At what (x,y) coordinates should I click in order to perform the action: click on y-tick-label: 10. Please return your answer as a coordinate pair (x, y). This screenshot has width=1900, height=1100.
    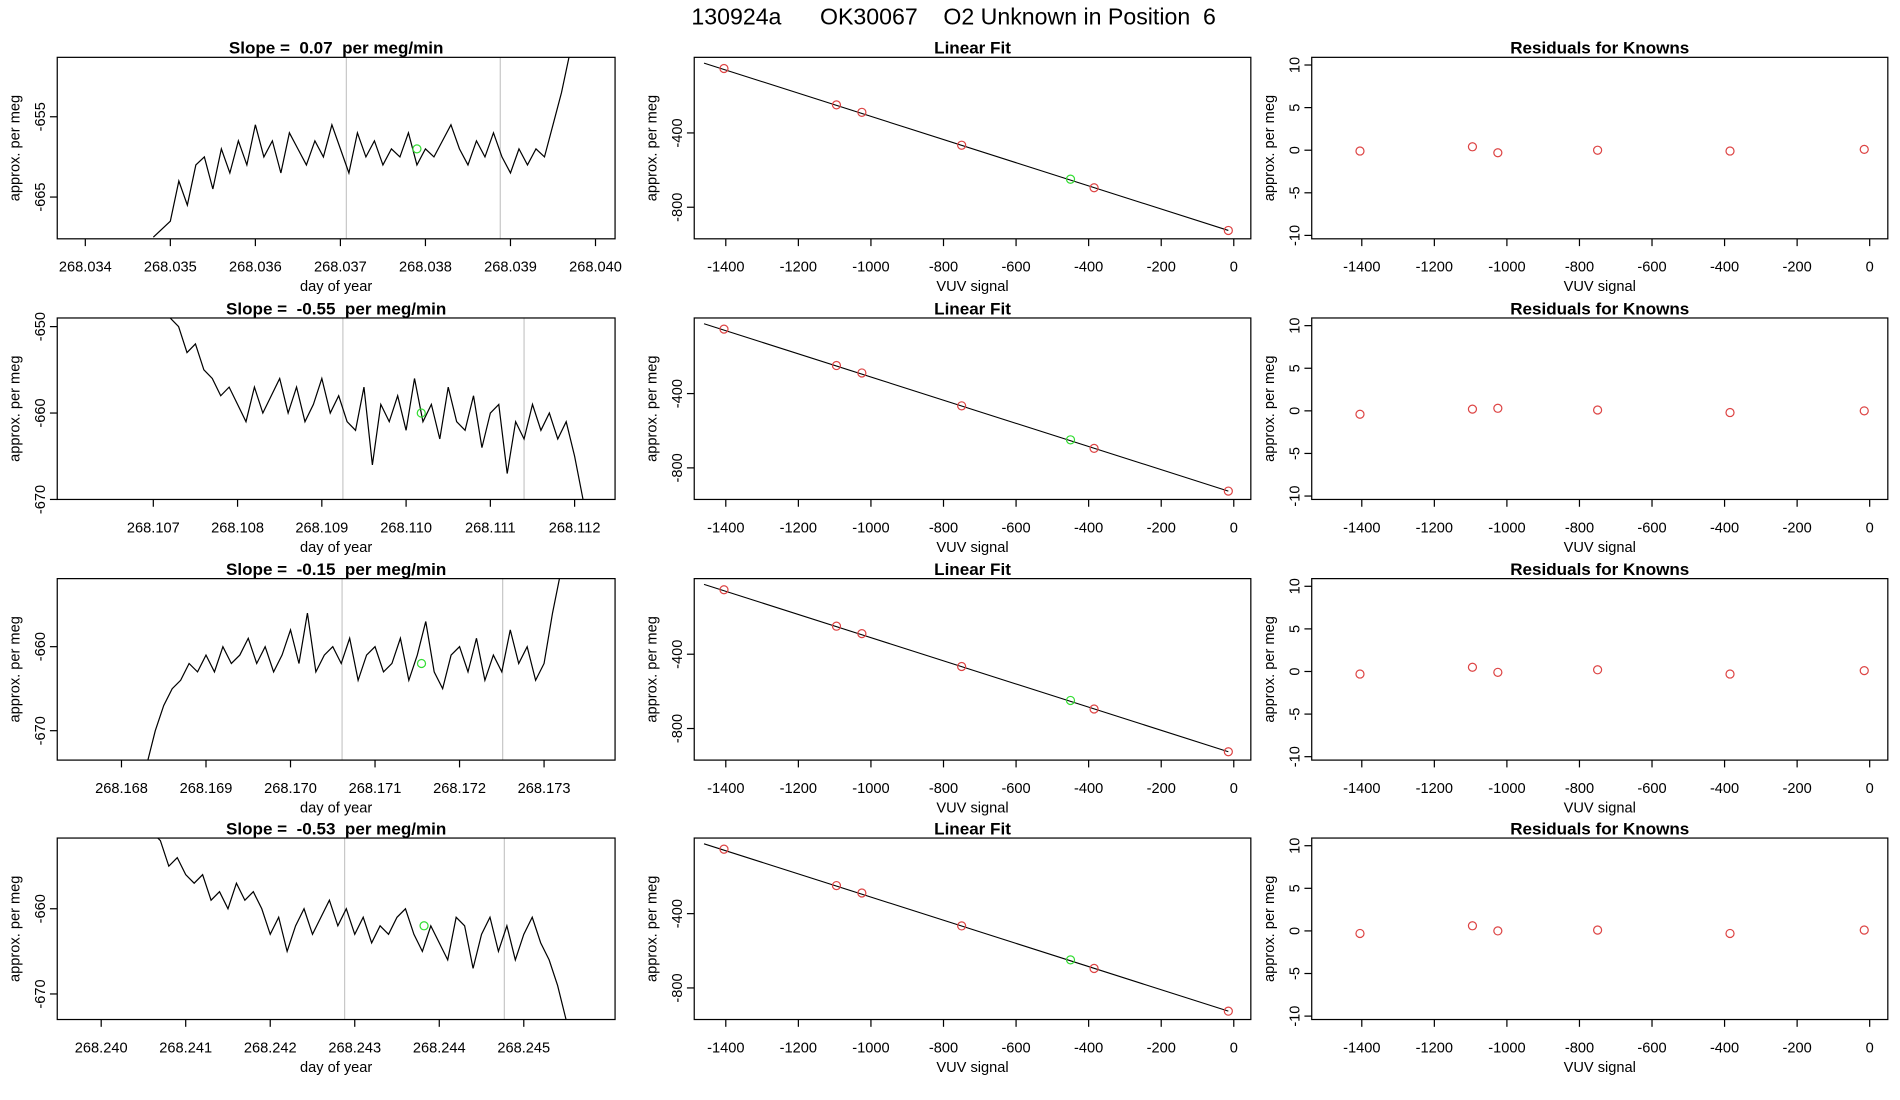
    Looking at the image, I should click on (1296, 326).